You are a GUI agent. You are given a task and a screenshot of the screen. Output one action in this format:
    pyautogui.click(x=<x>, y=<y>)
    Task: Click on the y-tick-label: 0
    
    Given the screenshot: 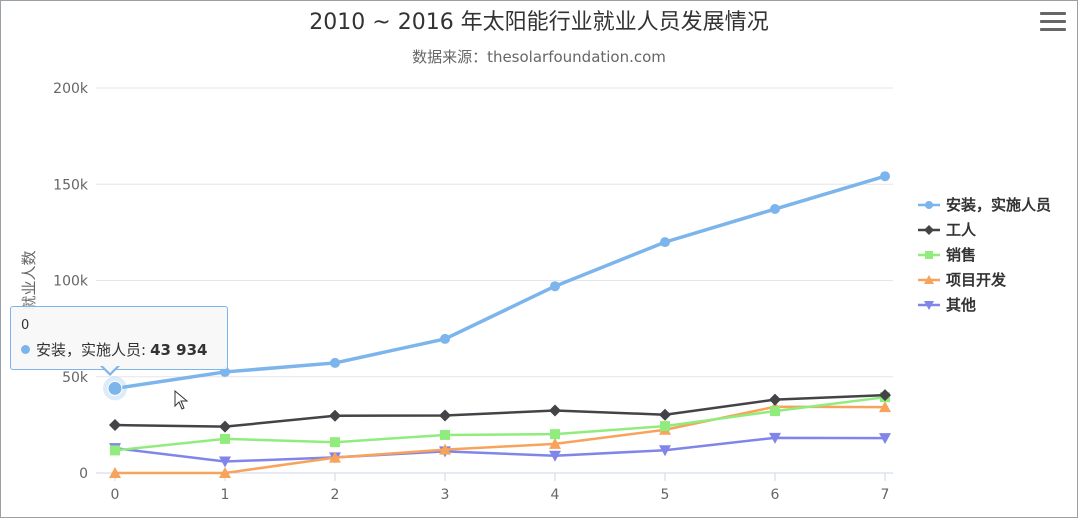 What is the action you would take?
    pyautogui.click(x=83, y=474)
    